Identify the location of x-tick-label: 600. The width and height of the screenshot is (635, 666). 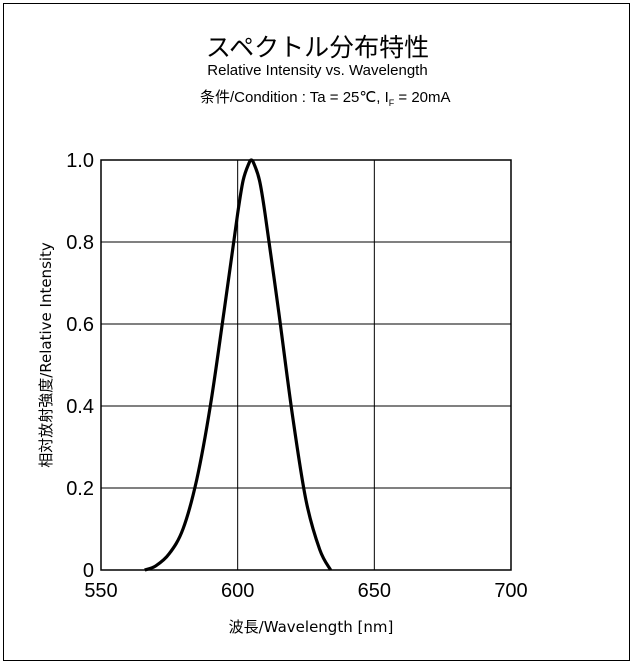
(237, 591).